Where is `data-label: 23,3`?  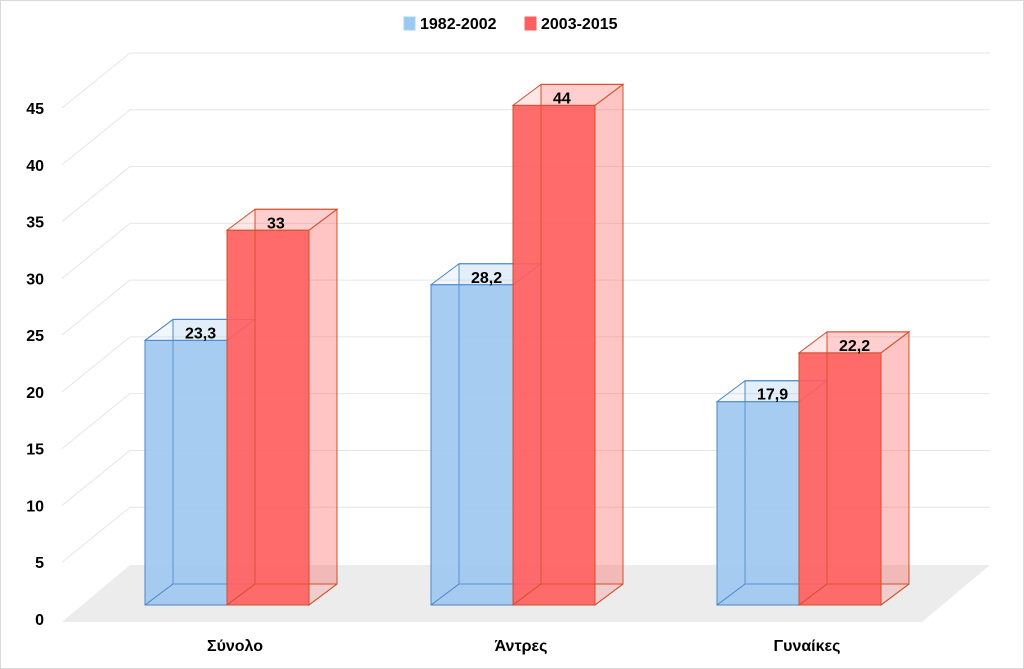 data-label: 23,3 is located at coordinates (200, 333).